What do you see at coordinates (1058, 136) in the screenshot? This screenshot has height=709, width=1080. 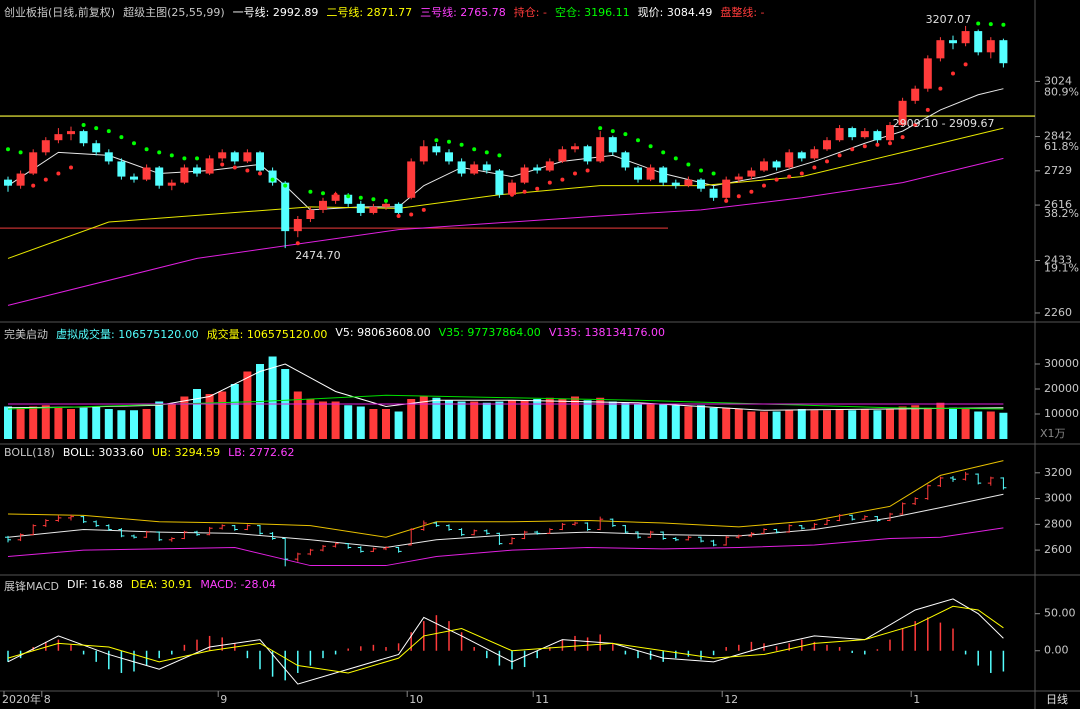 I see `y-tick-label: 2842` at bounding box center [1058, 136].